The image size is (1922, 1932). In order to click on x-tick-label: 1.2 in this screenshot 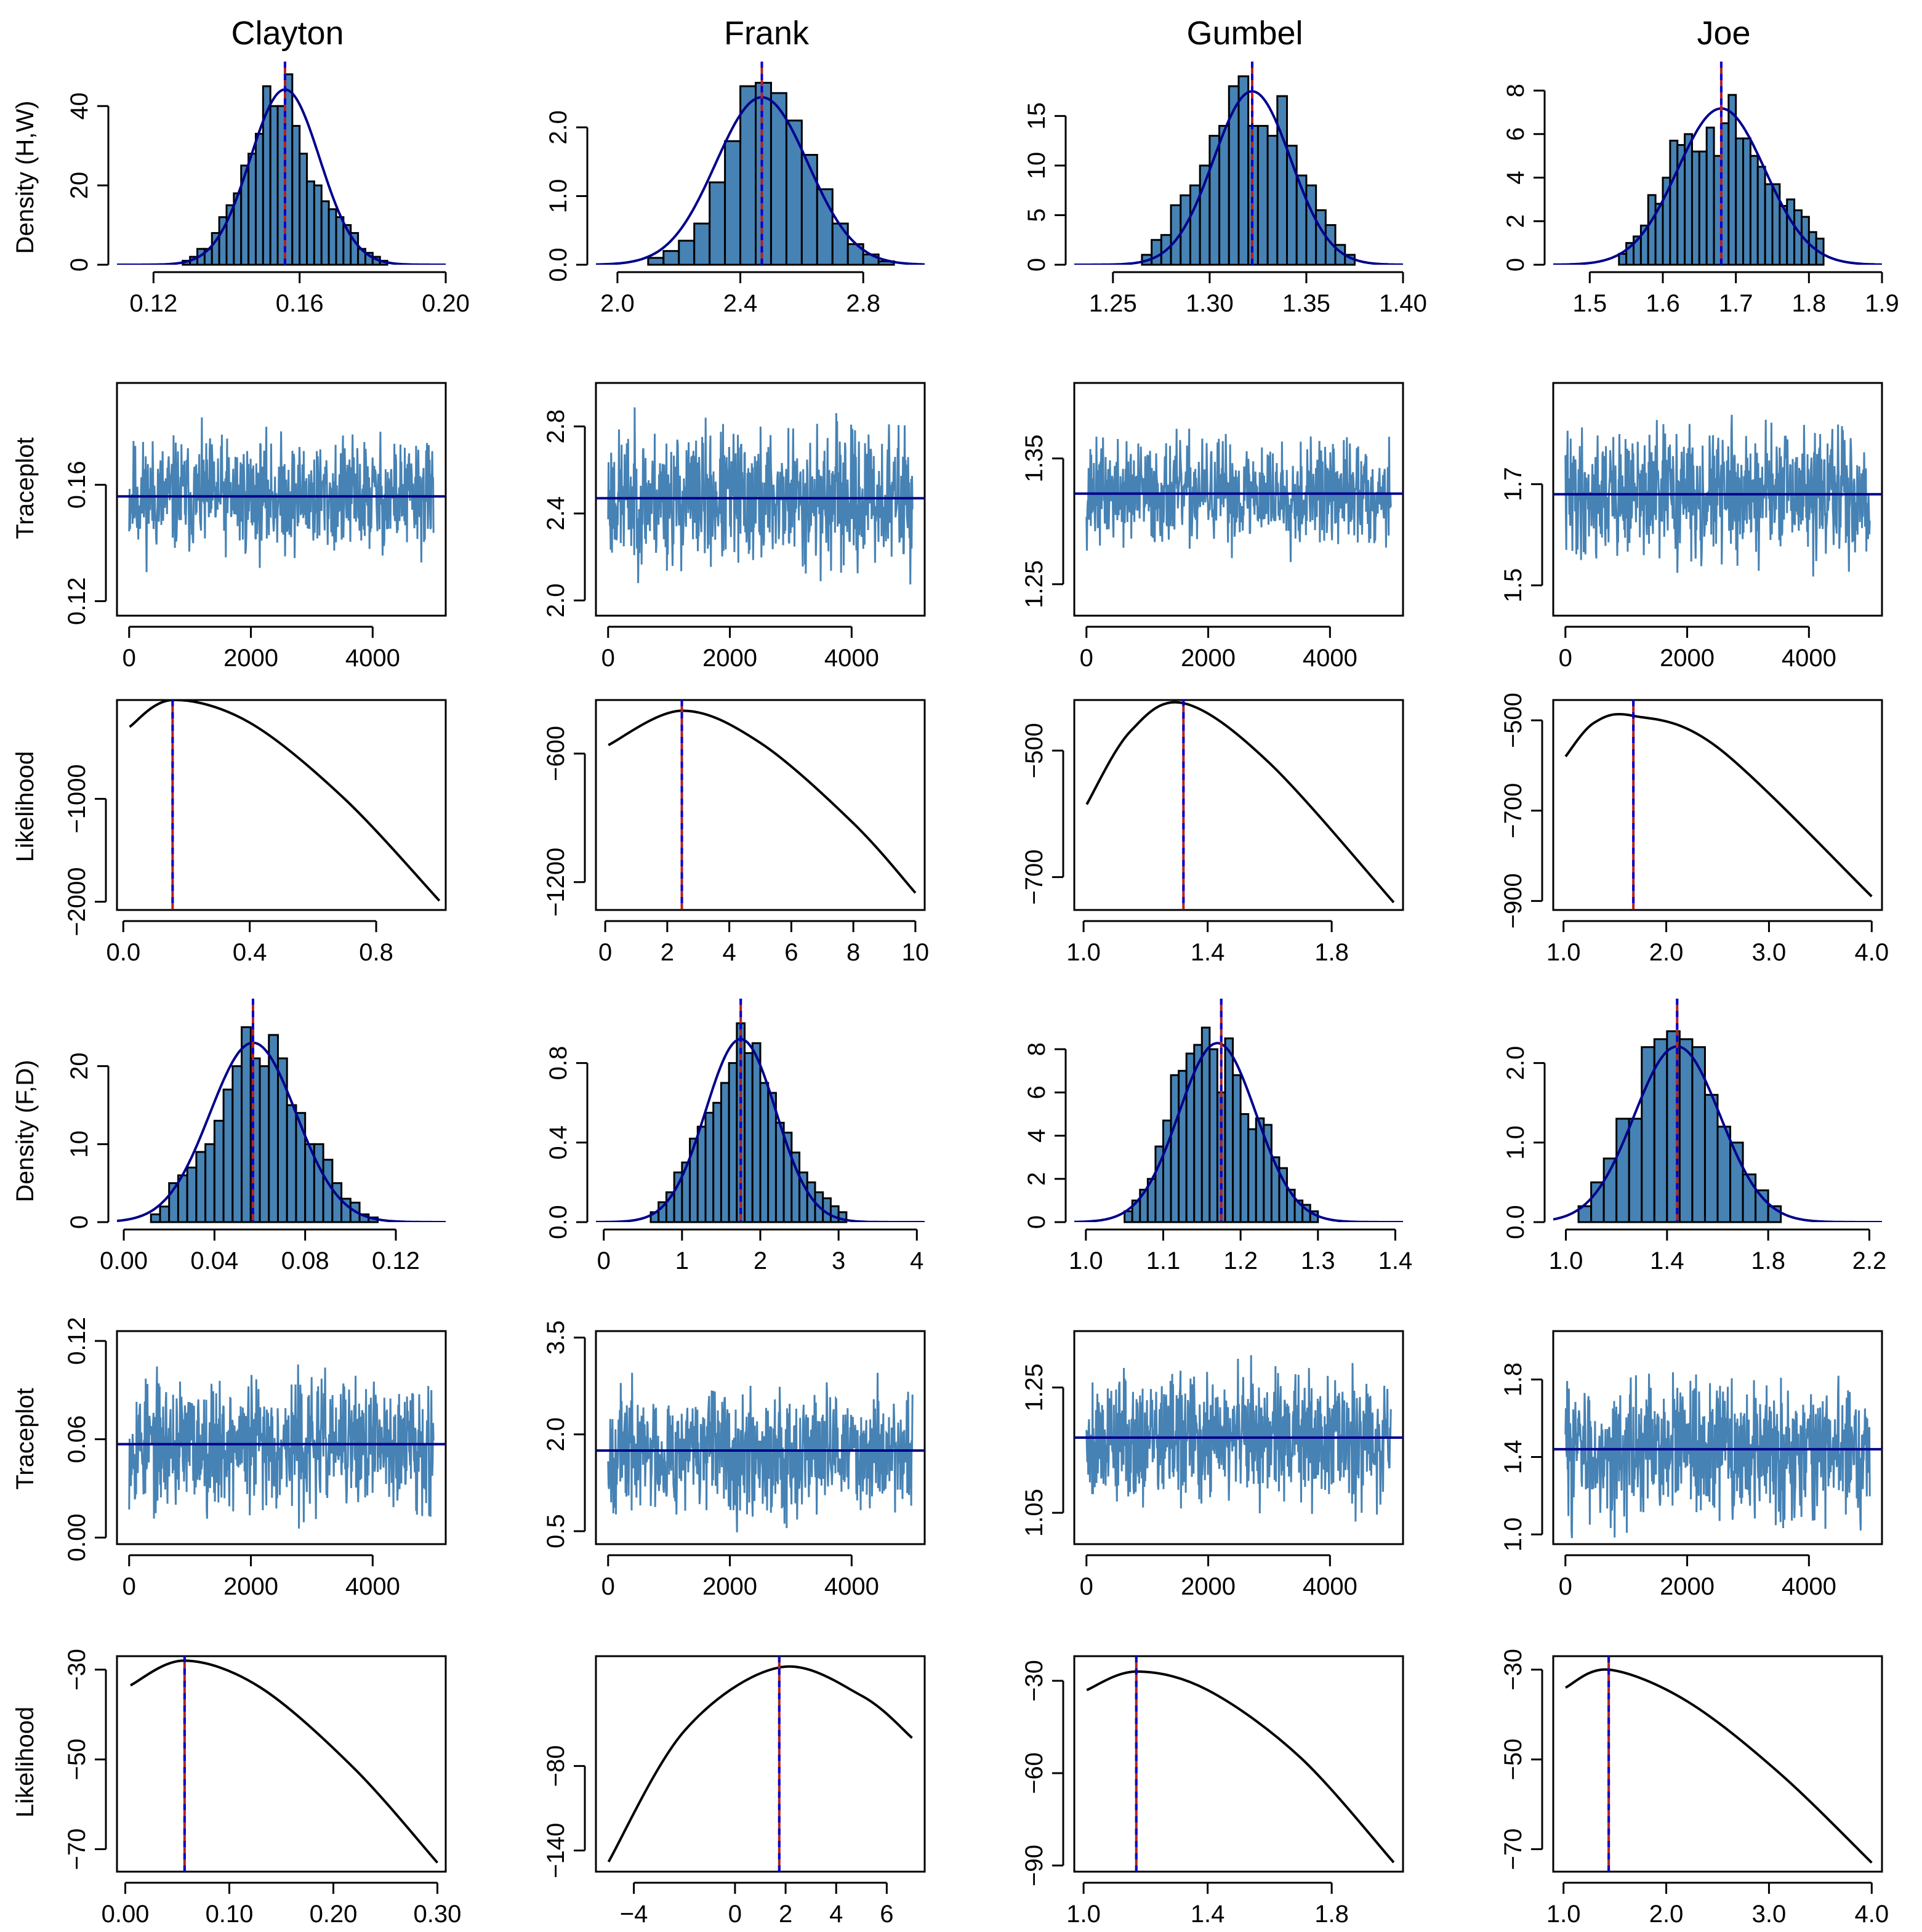, I will do `click(1240, 1260)`.